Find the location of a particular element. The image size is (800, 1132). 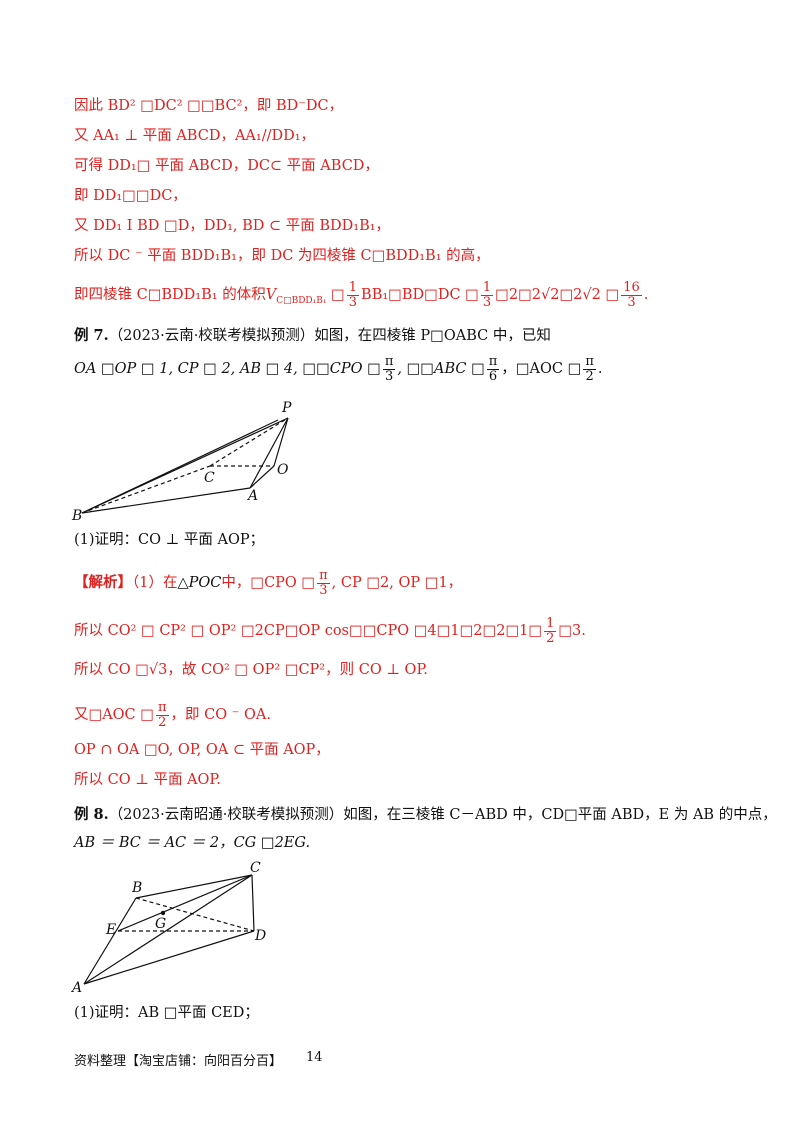

fraction-16-3: 16 3 is located at coordinates (631, 294).